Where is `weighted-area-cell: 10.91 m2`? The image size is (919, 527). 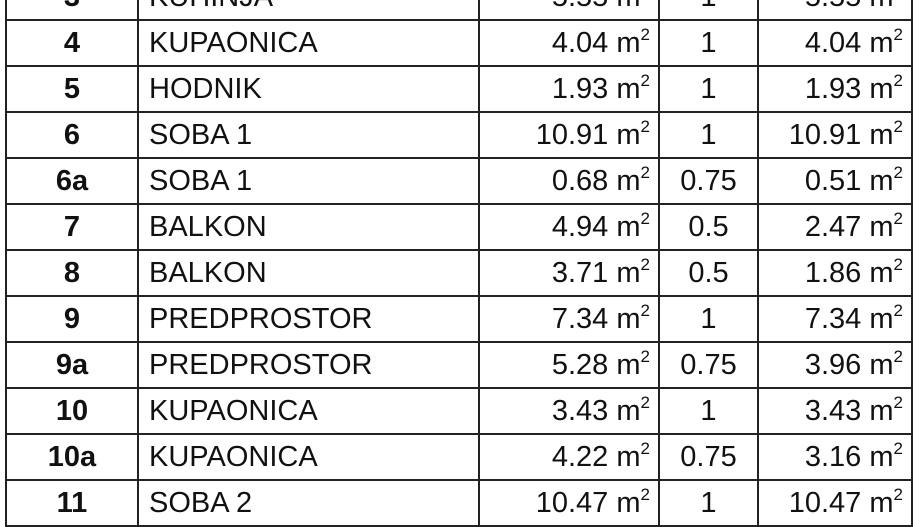
weighted-area-cell: 10.91 m2 is located at coordinates (835, 135).